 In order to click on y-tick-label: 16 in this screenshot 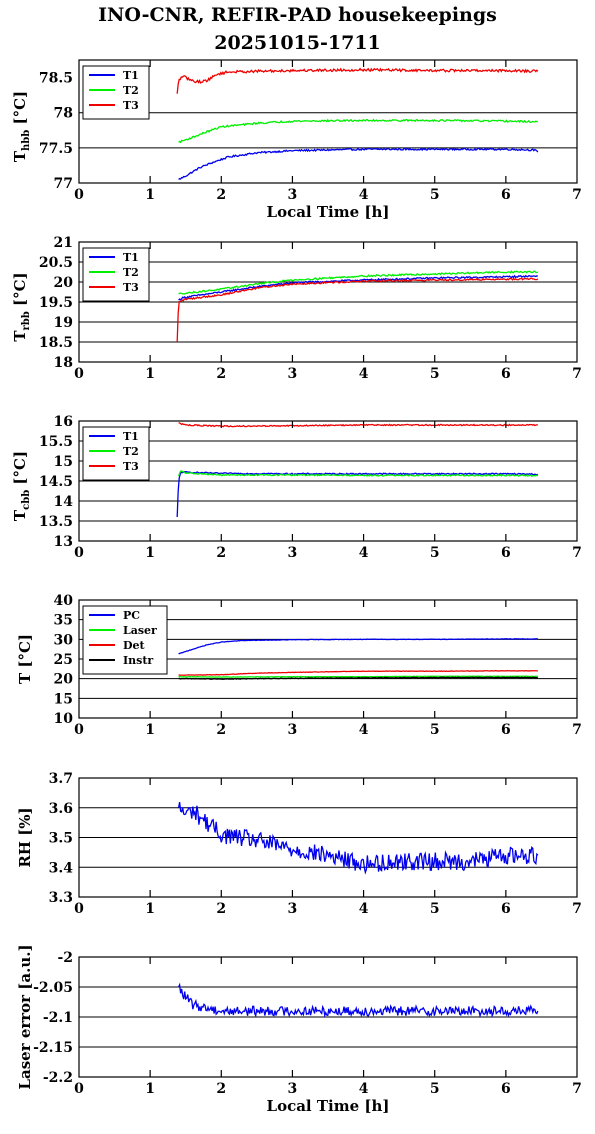, I will do `click(63, 422)`.